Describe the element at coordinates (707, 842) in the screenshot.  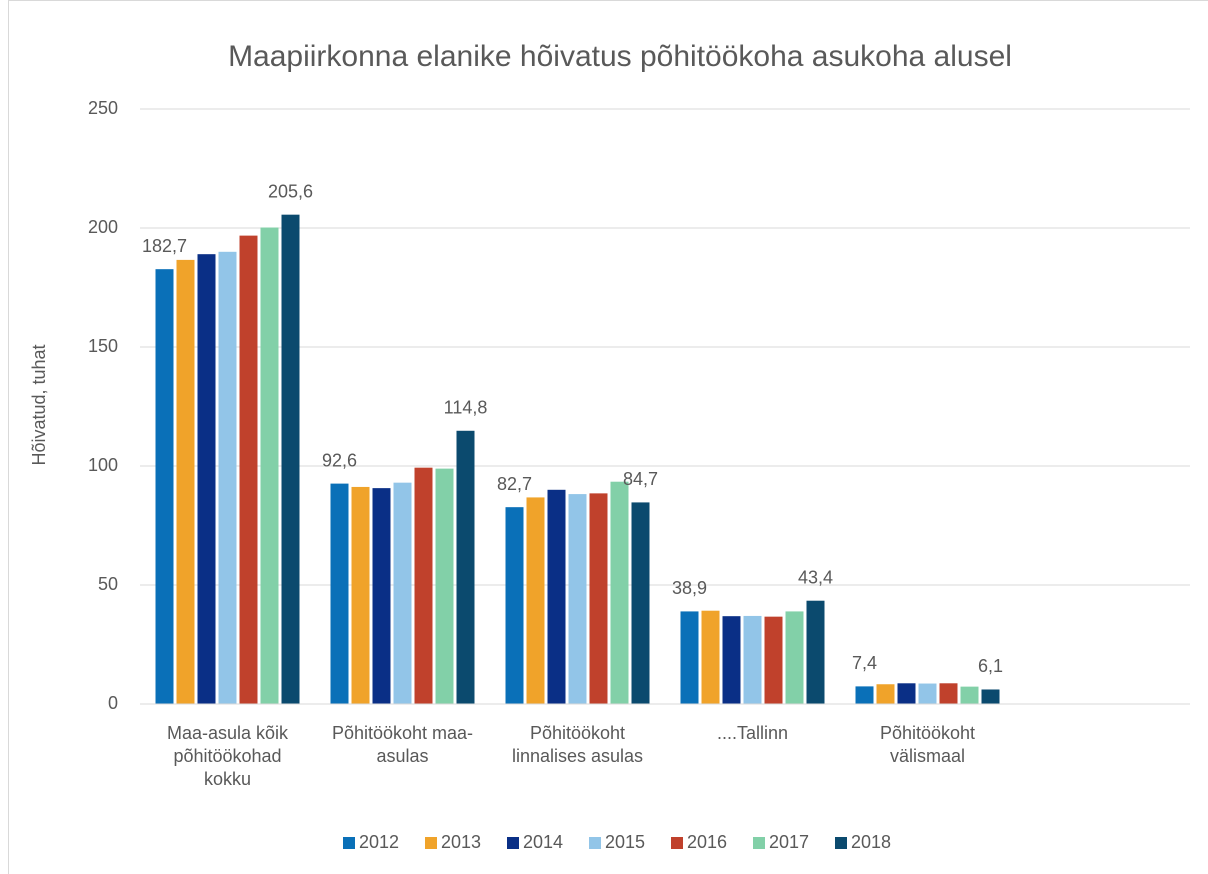
I see `legend-label: 2016` at that location.